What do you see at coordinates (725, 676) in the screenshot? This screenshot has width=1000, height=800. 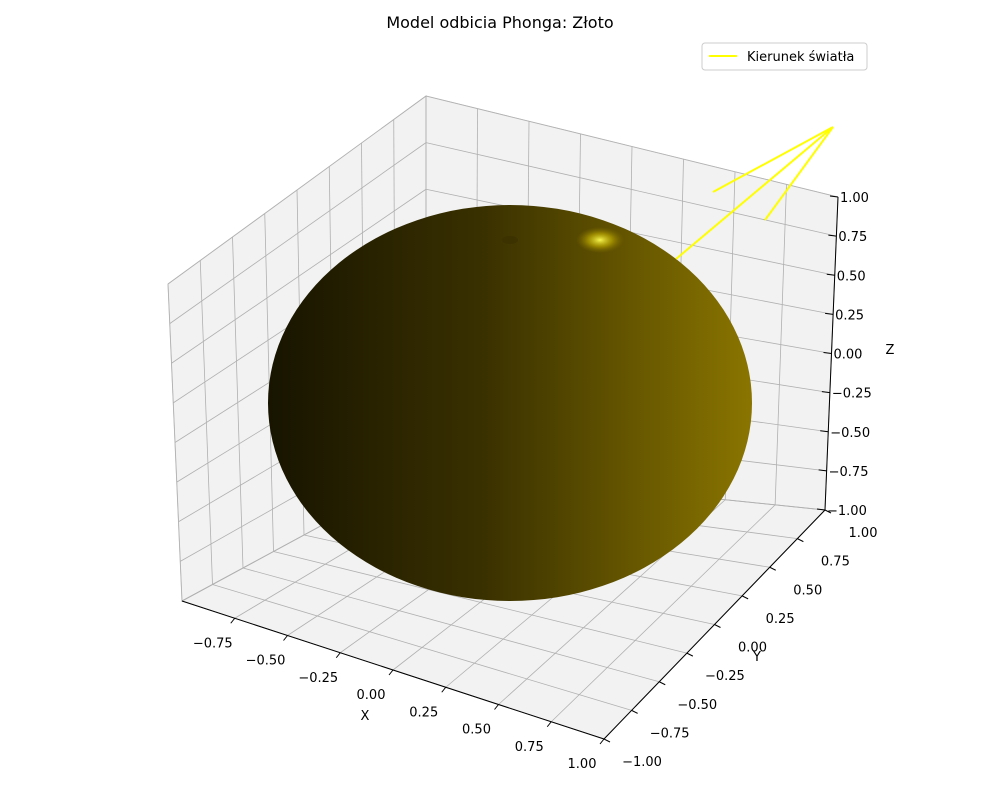 I see `y-tick-label: −0.25` at bounding box center [725, 676].